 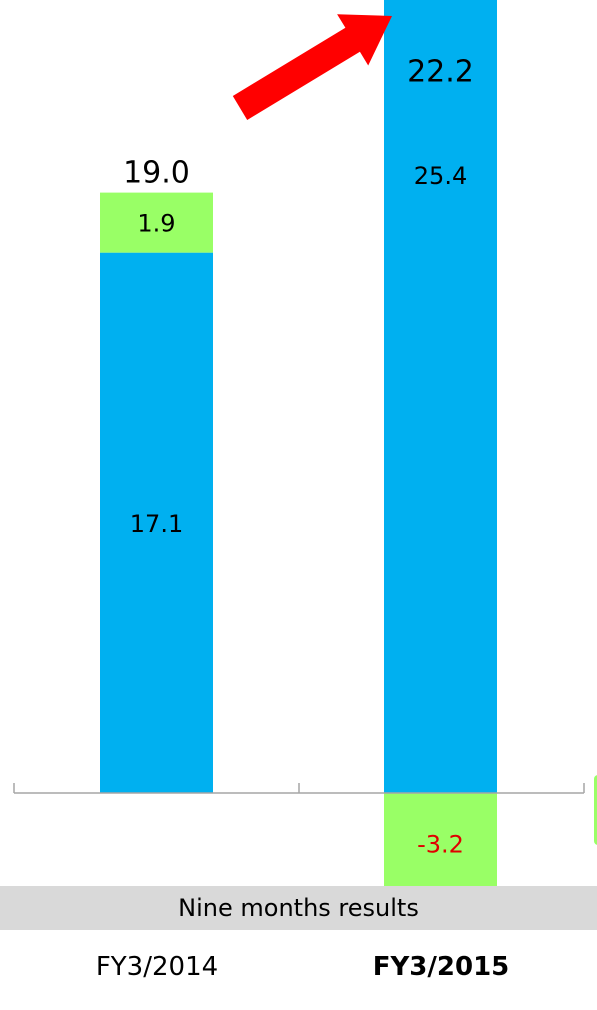 What do you see at coordinates (156, 173) in the screenshot?
I see `total-label-0: 19.0` at bounding box center [156, 173].